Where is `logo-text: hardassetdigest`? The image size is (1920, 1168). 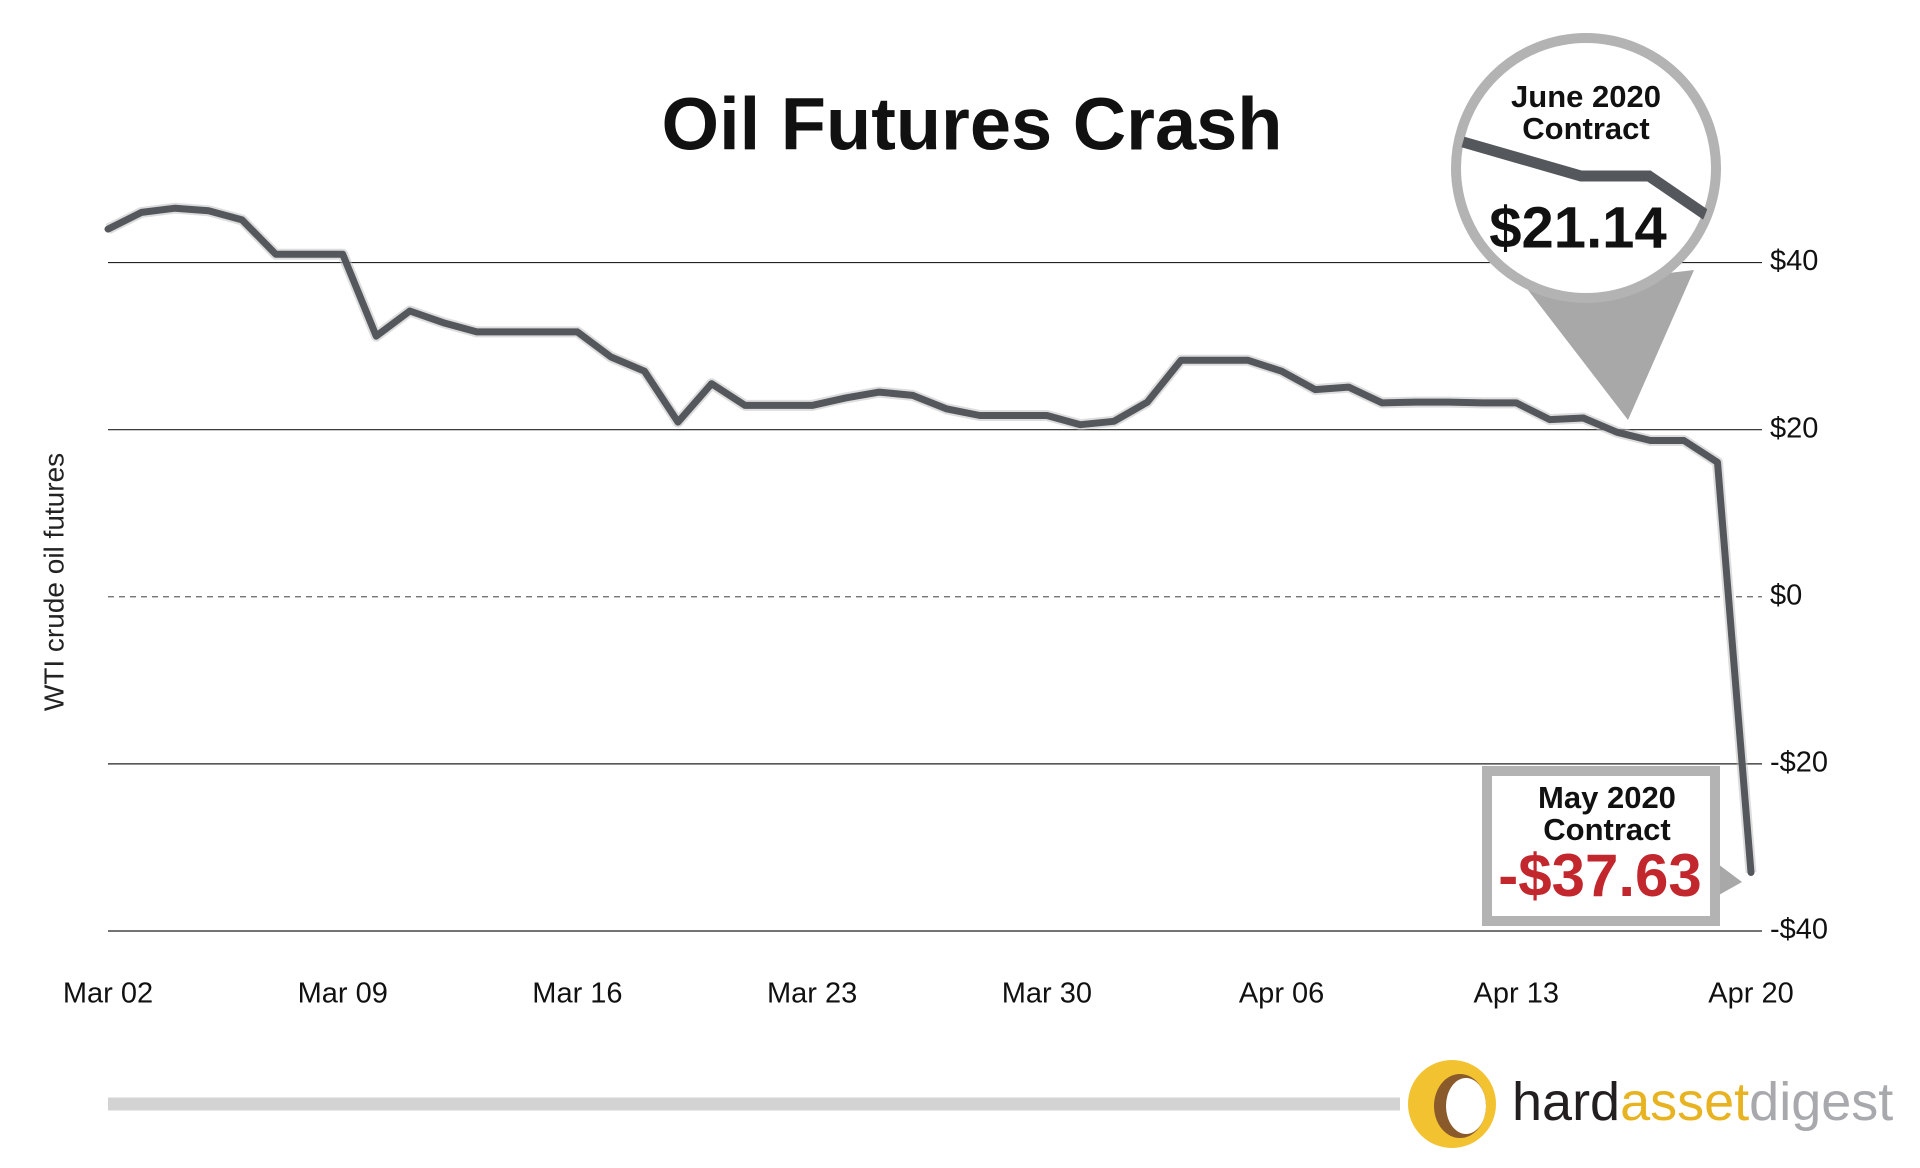
logo-text: hardassetdigest is located at coordinates (1702, 1102).